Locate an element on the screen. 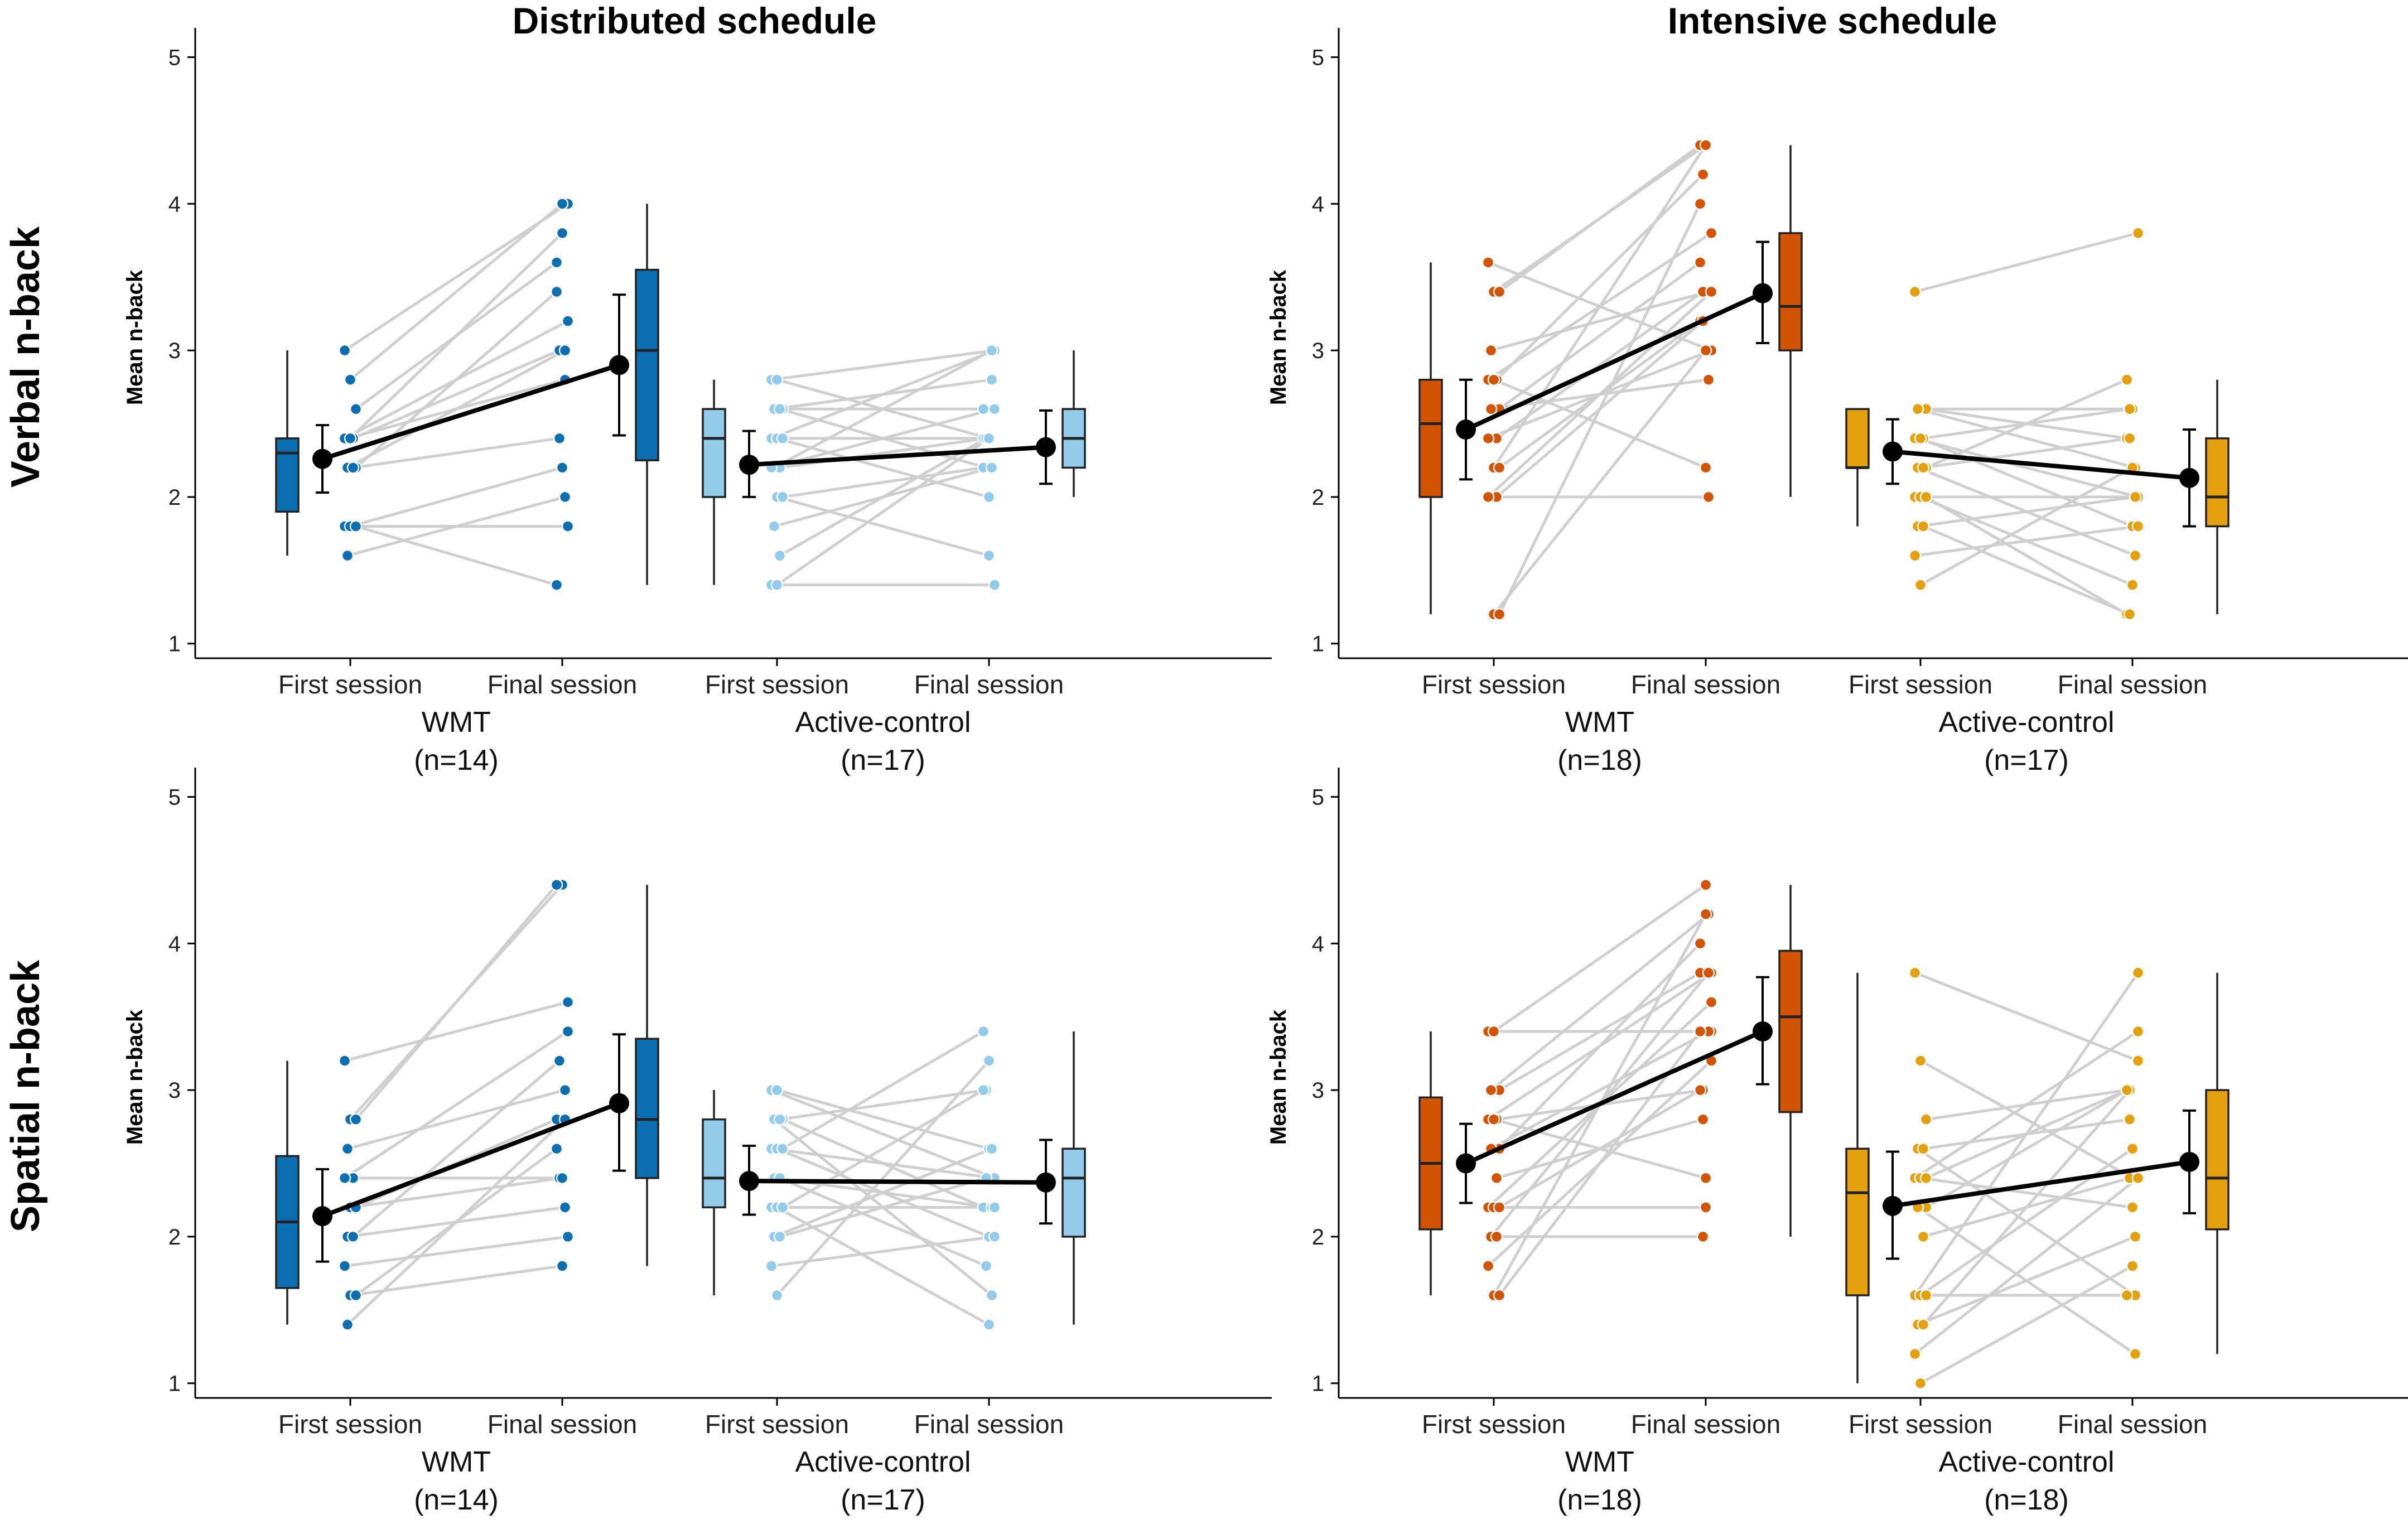  column-title-intensive: Intensive schedule is located at coordinates (1832, 20).